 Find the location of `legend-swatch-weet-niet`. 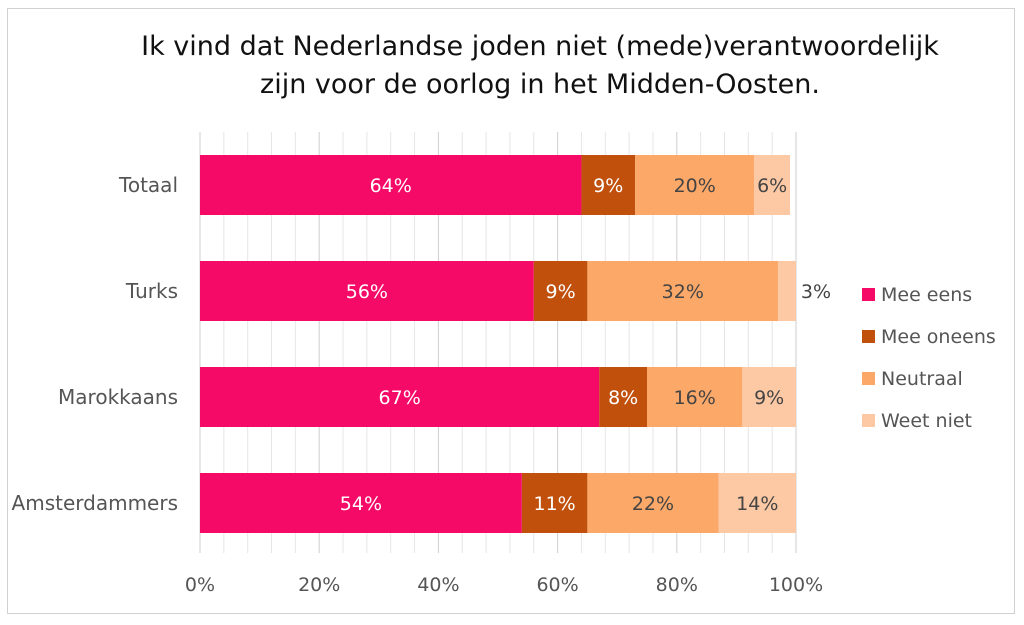

legend-swatch-weet-niet is located at coordinates (868, 420).